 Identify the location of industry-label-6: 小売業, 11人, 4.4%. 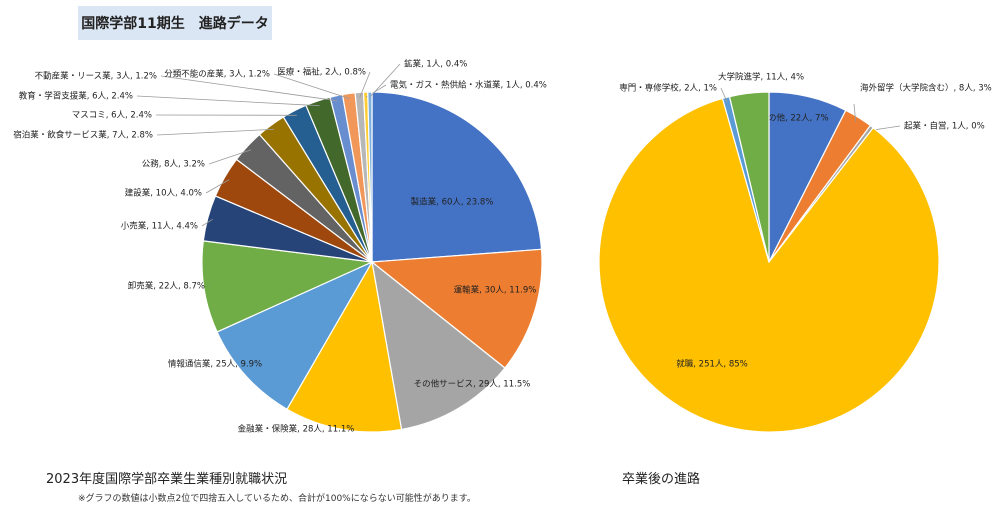
(159, 226).